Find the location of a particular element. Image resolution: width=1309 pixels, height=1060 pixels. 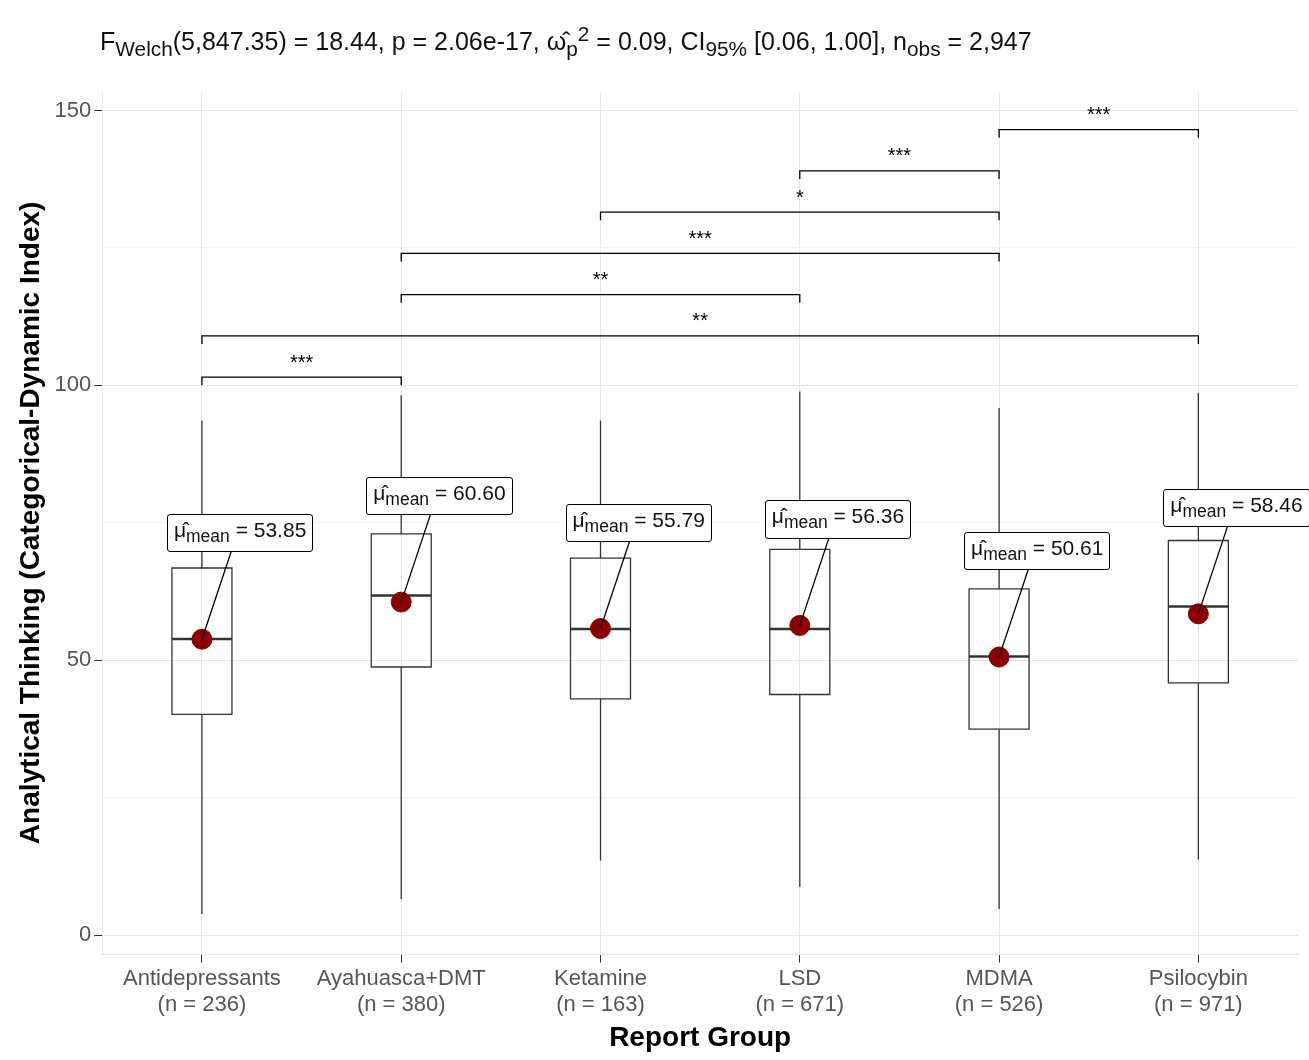

x-tick-label: MDMA (n = 526) is located at coordinates (999, 990).